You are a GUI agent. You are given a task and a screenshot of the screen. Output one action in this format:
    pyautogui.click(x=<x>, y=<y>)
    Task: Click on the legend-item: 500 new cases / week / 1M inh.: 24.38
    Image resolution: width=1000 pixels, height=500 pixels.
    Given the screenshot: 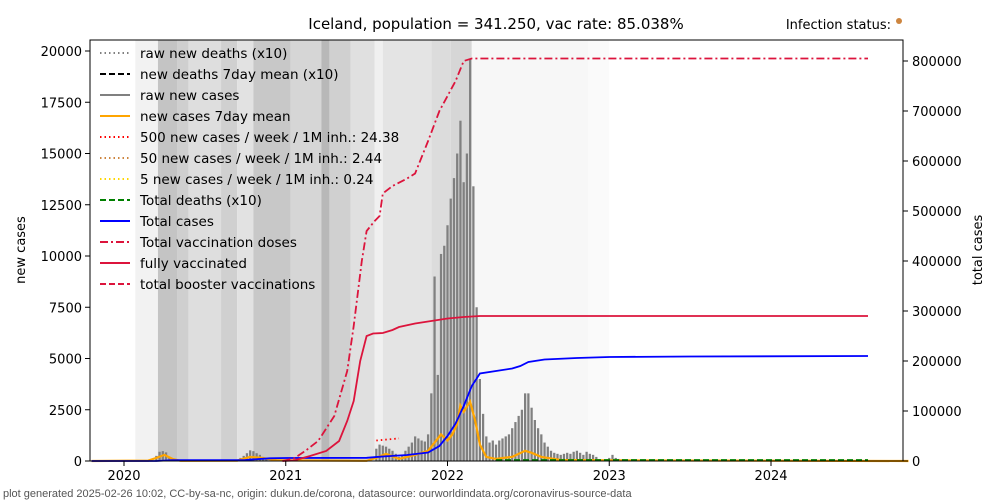 What is the action you would take?
    pyautogui.click(x=249, y=138)
    